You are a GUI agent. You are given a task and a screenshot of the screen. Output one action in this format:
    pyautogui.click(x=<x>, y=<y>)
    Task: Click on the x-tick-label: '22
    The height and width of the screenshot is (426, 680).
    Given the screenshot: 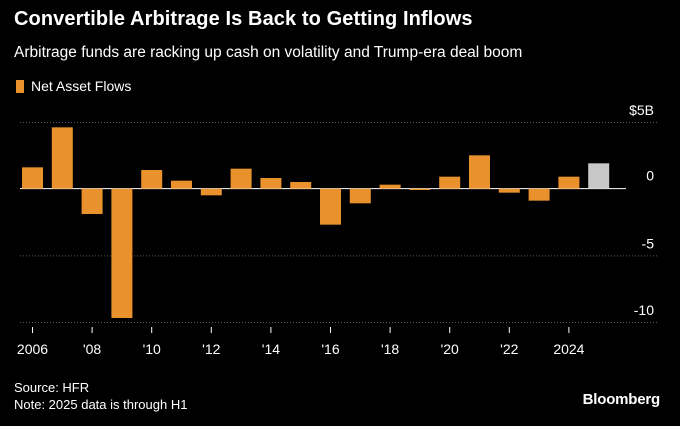 What is the action you would take?
    pyautogui.click(x=509, y=349)
    